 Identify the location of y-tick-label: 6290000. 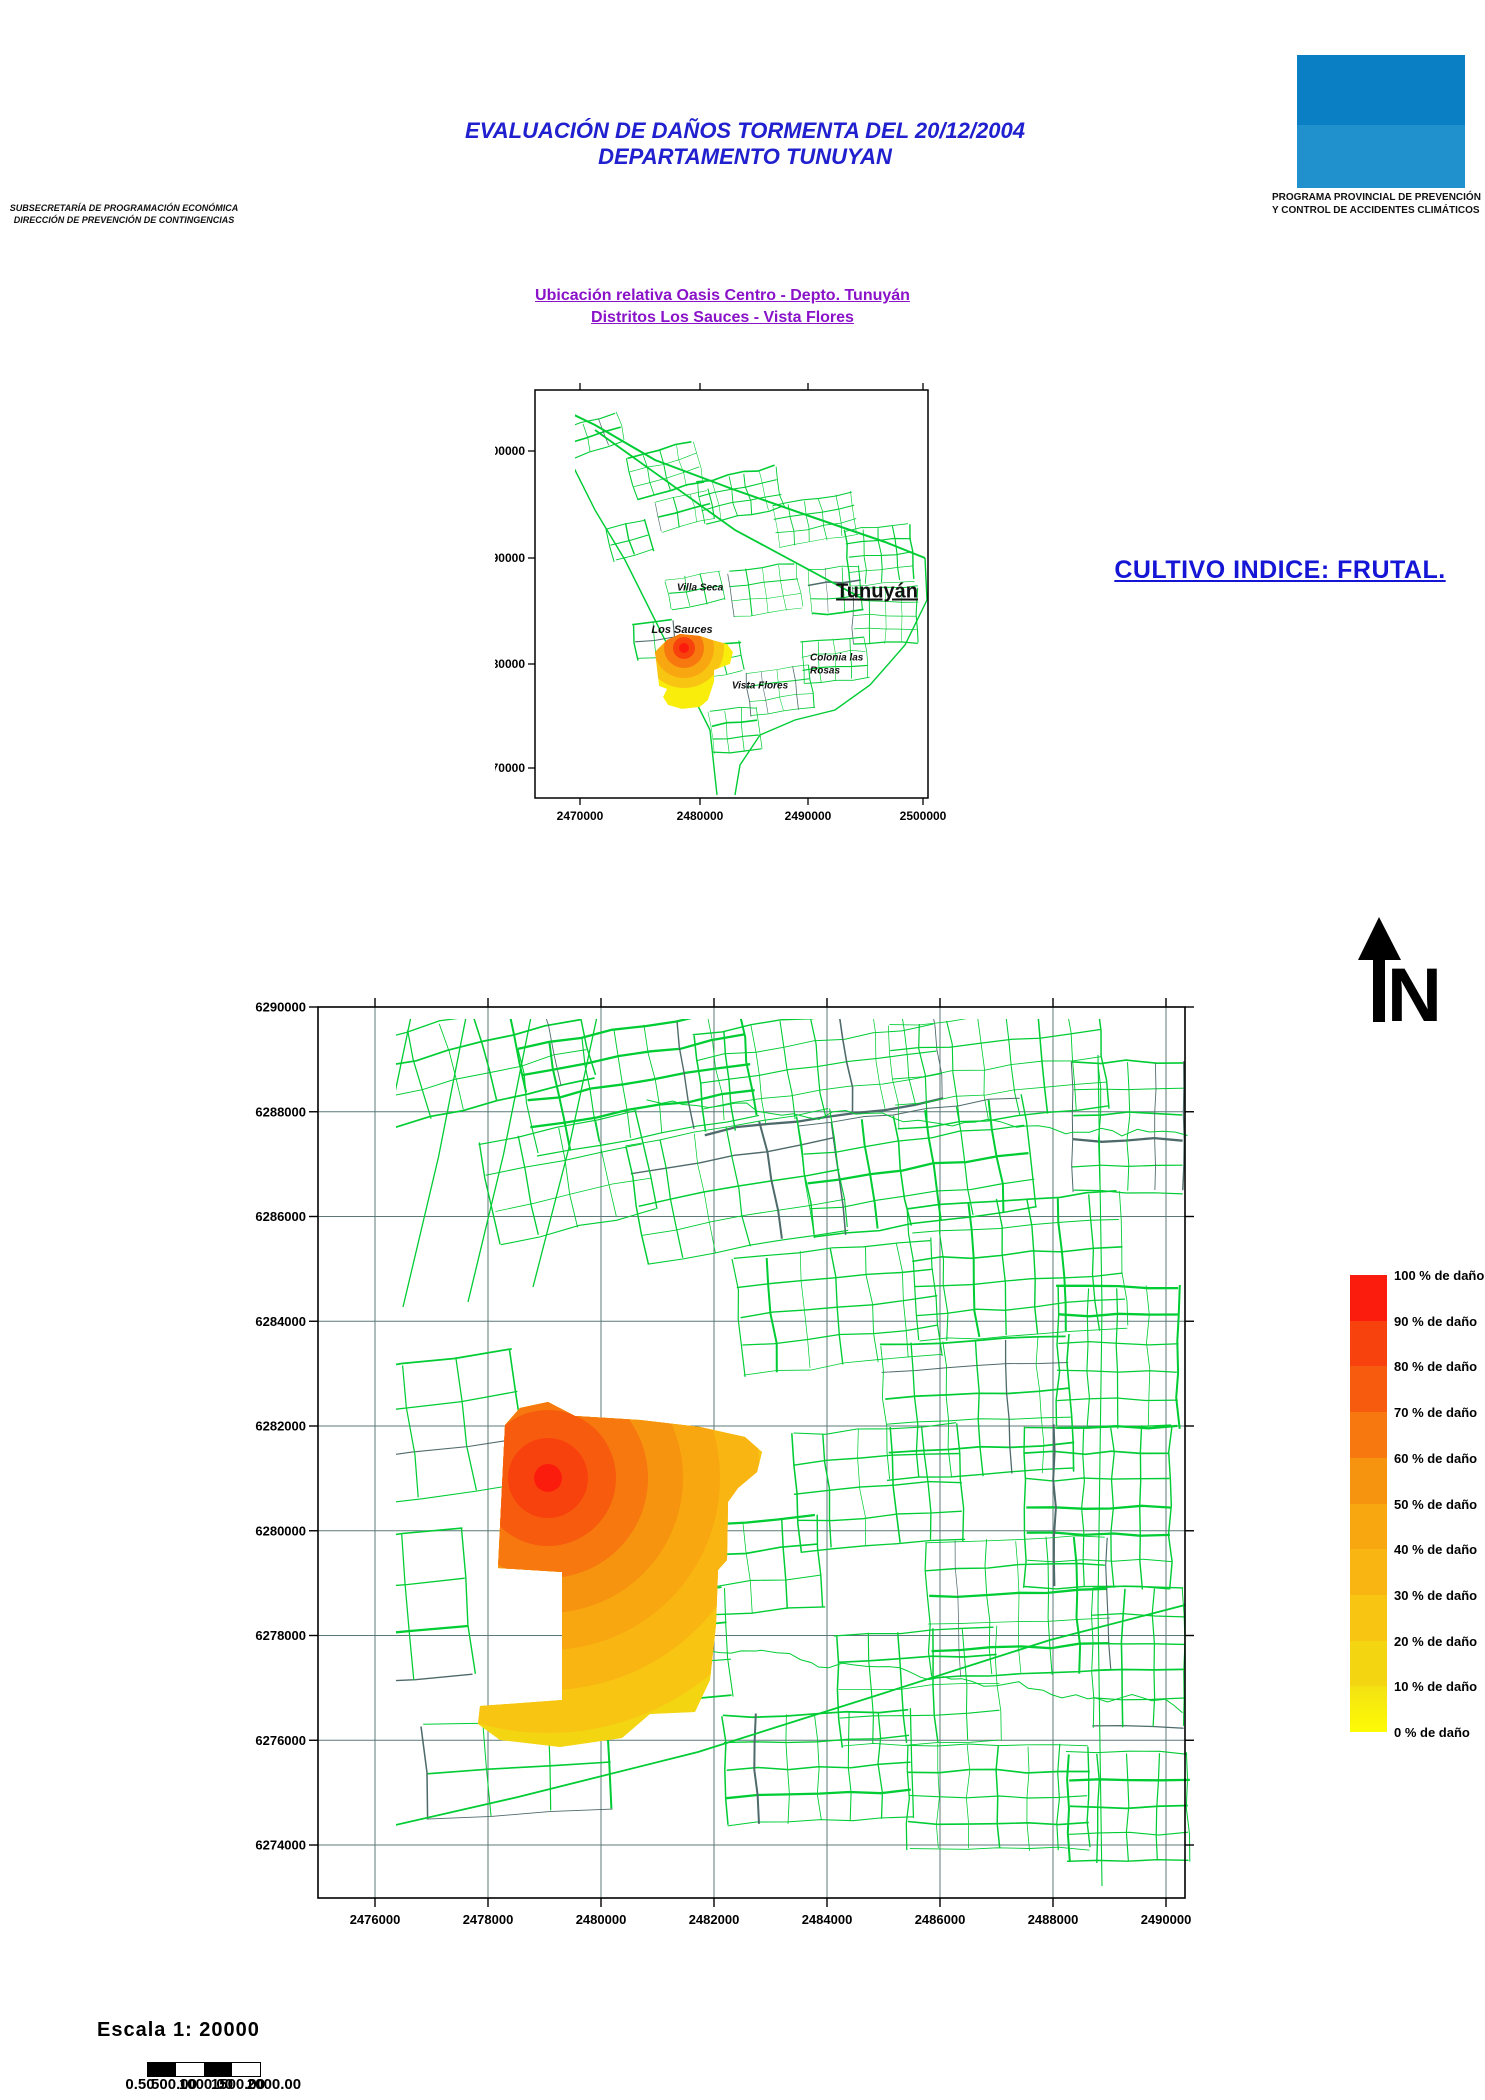
(510, 558).